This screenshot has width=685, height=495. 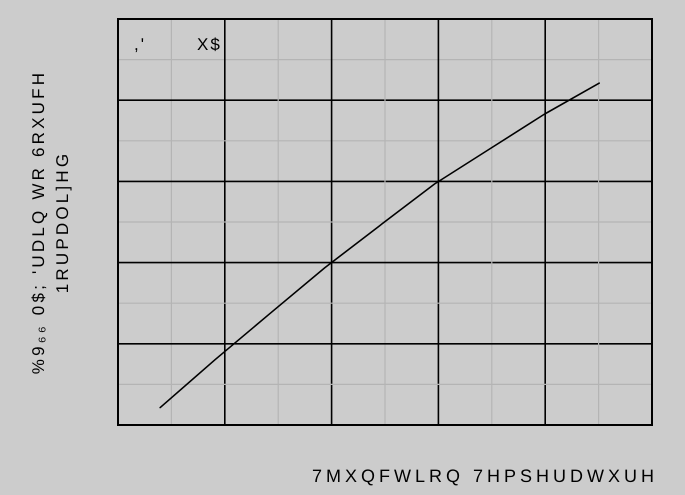 I want to click on text: X$, so click(x=209, y=44).